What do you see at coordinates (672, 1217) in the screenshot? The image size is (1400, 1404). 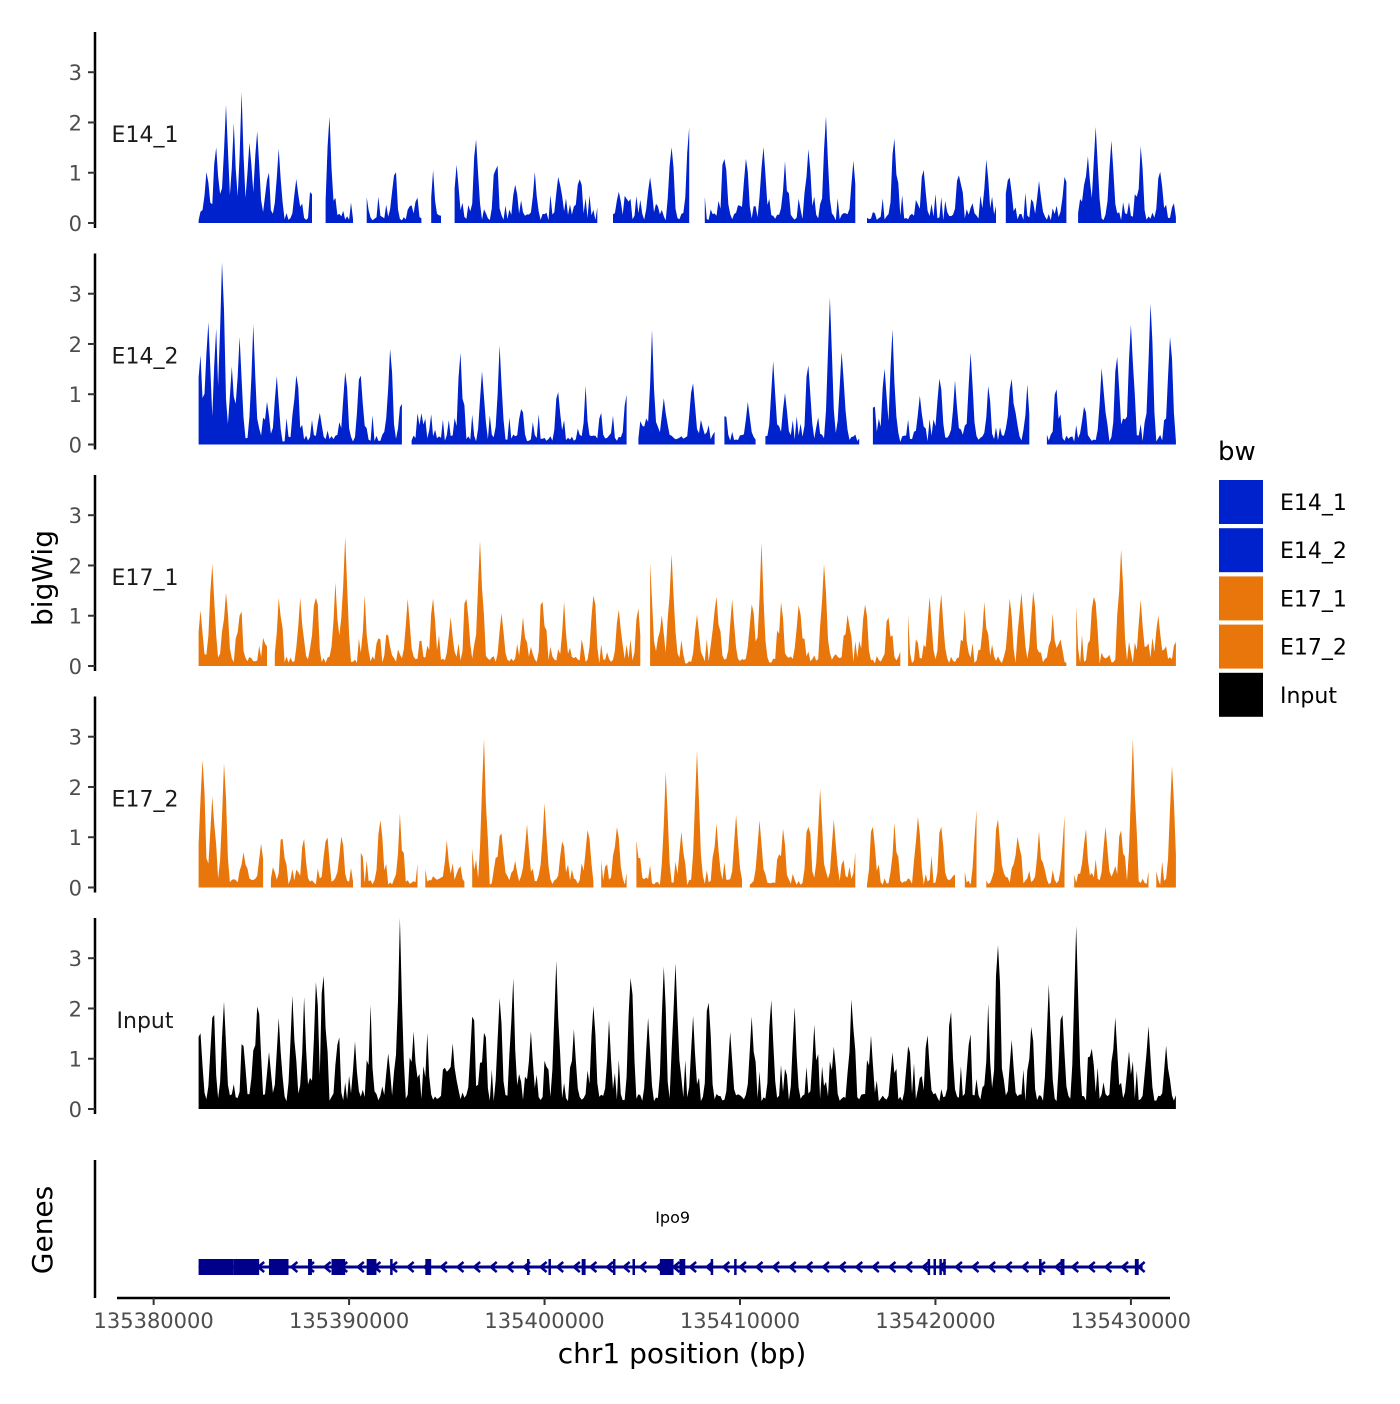 I see `gene-label: Ipo9` at bounding box center [672, 1217].